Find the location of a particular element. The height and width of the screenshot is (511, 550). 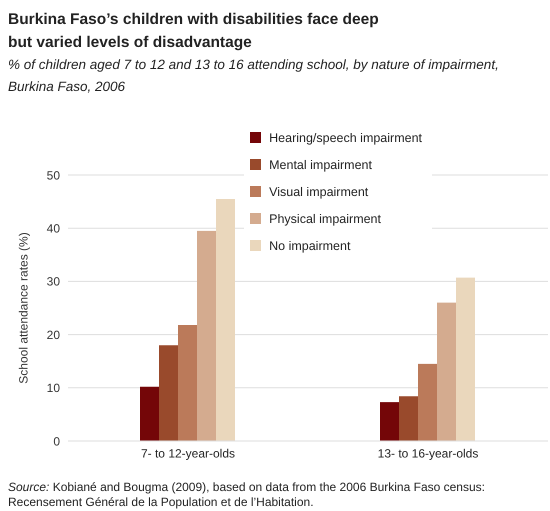

x-tick-label: 13- to 16-year-olds is located at coordinates (428, 453).